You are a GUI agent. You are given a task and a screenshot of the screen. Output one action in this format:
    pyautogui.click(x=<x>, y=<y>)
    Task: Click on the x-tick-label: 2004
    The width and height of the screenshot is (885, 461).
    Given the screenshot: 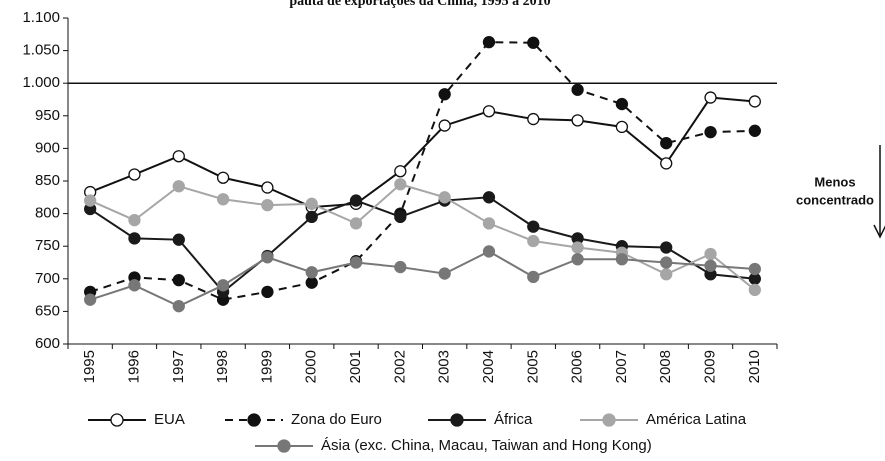 What is the action you would take?
    pyautogui.click(x=488, y=366)
    